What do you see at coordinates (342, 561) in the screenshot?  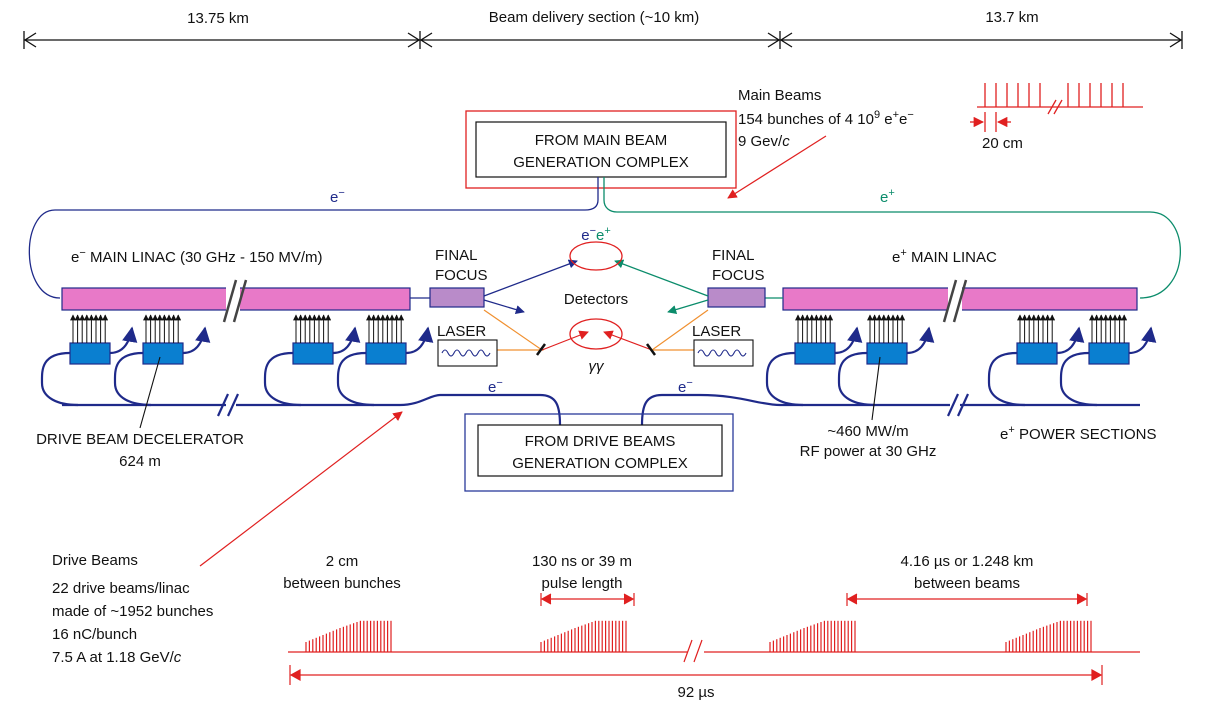 I see `bunch-spacing-line1: 2 cm` at bounding box center [342, 561].